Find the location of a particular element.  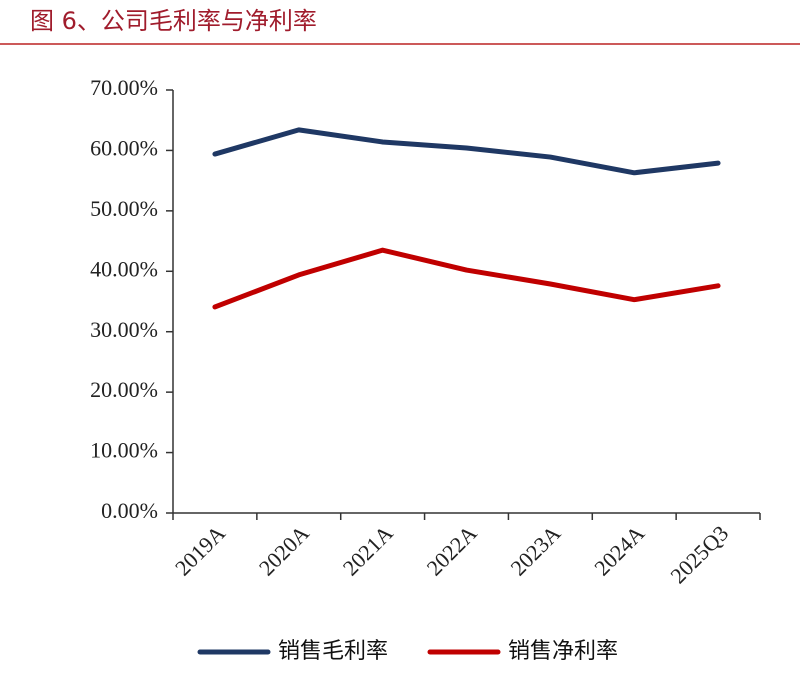

y-tick-label: 70.00% is located at coordinates (124, 87).